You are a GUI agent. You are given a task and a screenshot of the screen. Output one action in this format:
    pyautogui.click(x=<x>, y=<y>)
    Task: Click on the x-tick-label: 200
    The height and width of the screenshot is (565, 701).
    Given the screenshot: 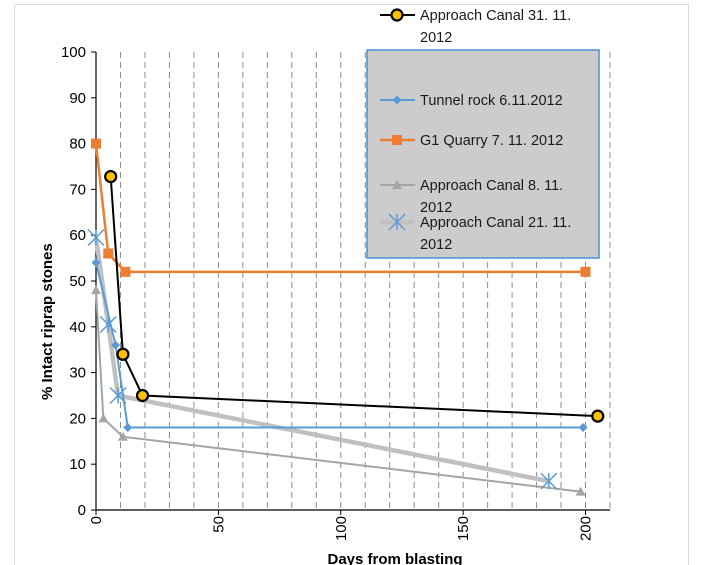 What is the action you would take?
    pyautogui.click(x=586, y=528)
    